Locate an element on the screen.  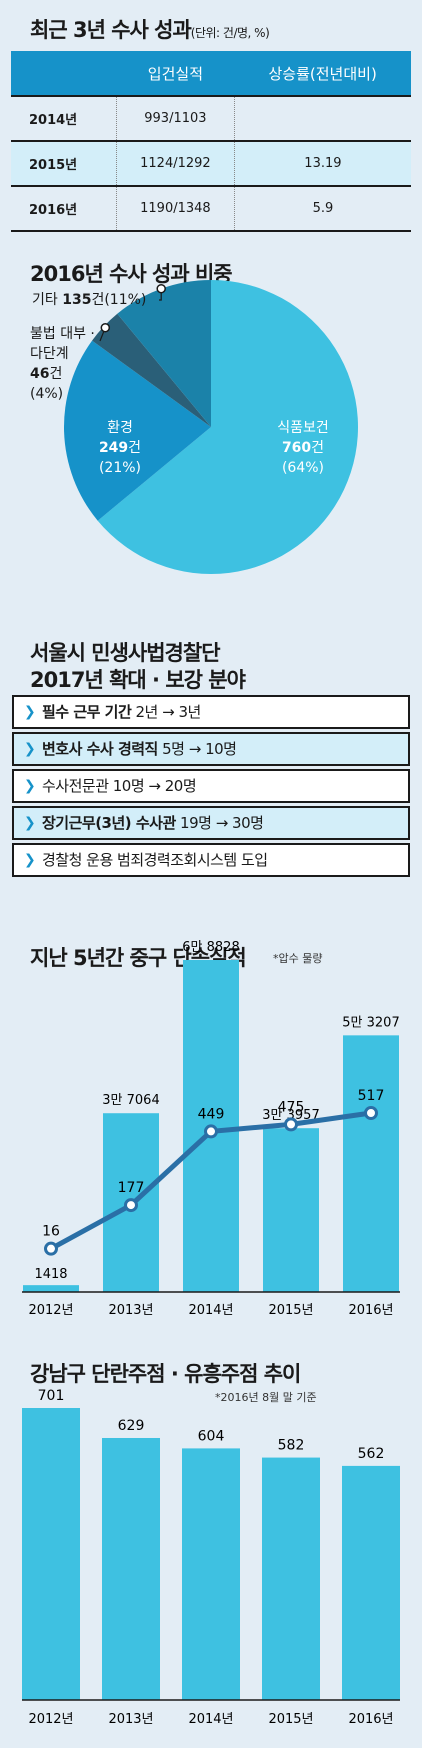
table-row: 2016년 1190/1348 5.9 is located at coordinates (211, 209).